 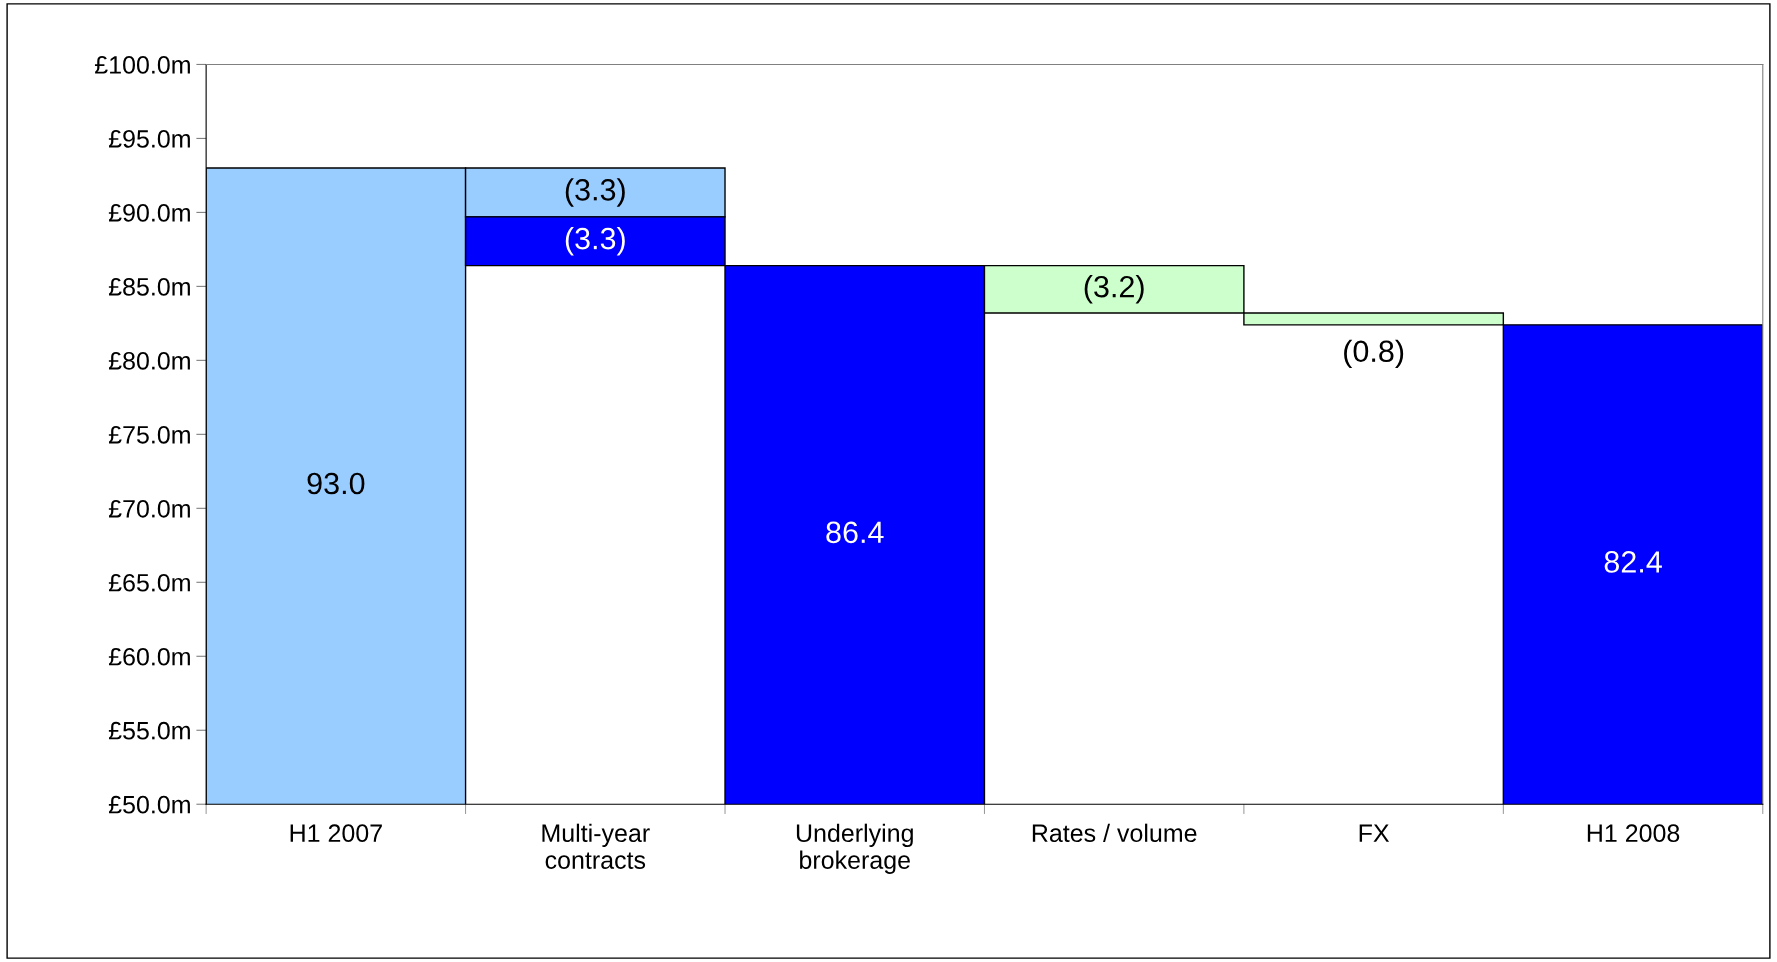 I want to click on y-tick-label: £75.0m, so click(x=149, y=434).